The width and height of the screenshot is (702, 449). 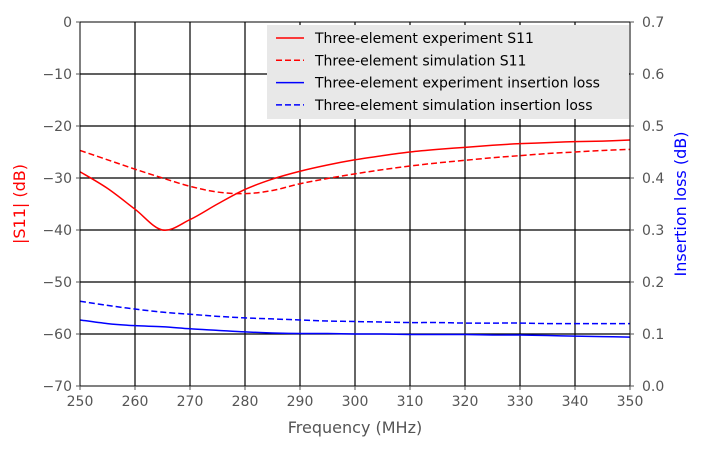 What do you see at coordinates (19, 204) in the screenshot?
I see `left-axis-title: |S11| (dB)` at bounding box center [19, 204].